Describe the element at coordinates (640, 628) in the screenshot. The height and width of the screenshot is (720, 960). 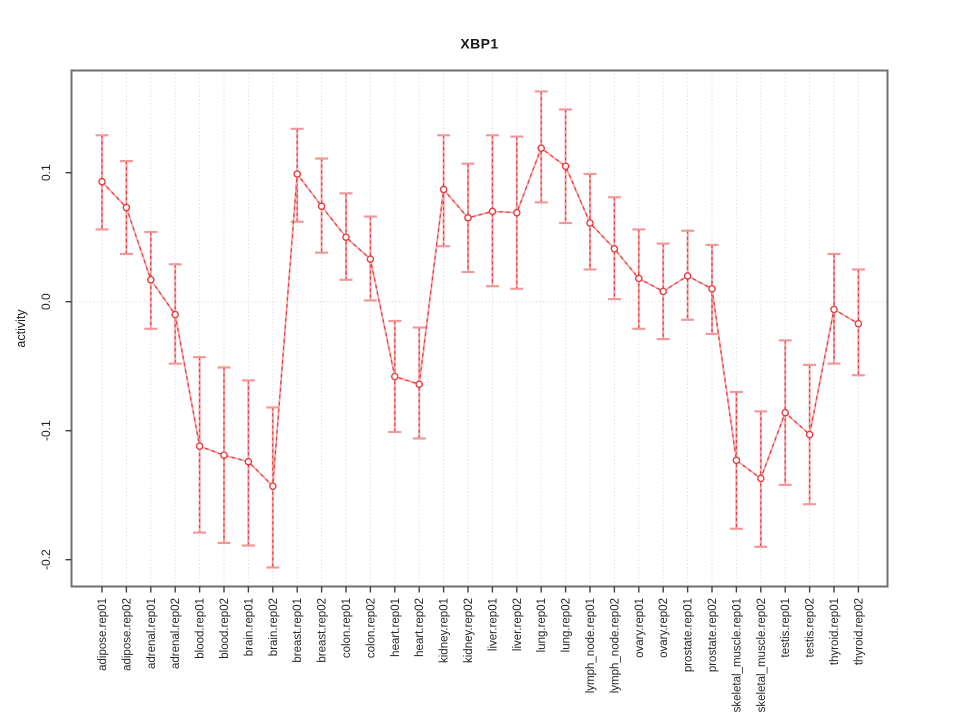
I see `x-tick-label: ovary.rep01` at that location.